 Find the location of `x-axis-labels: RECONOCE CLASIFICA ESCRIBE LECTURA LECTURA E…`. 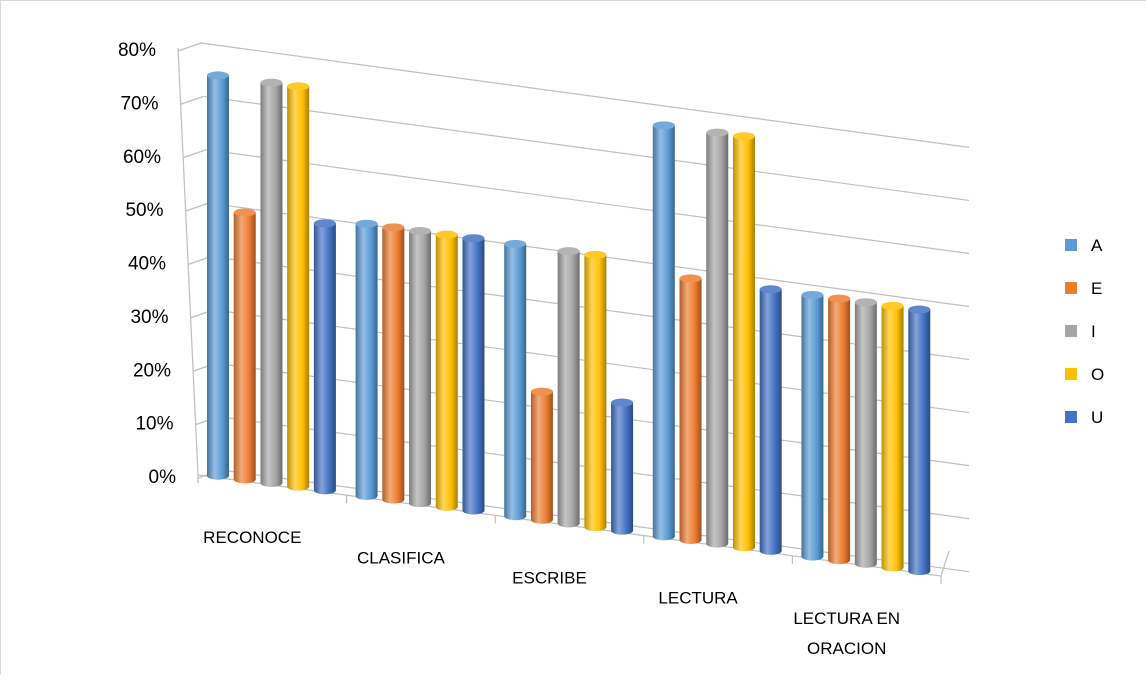

x-axis-labels: RECONOCE CLASIFICA ESCRIBE LECTURA LECTURA E… is located at coordinates (551, 593).